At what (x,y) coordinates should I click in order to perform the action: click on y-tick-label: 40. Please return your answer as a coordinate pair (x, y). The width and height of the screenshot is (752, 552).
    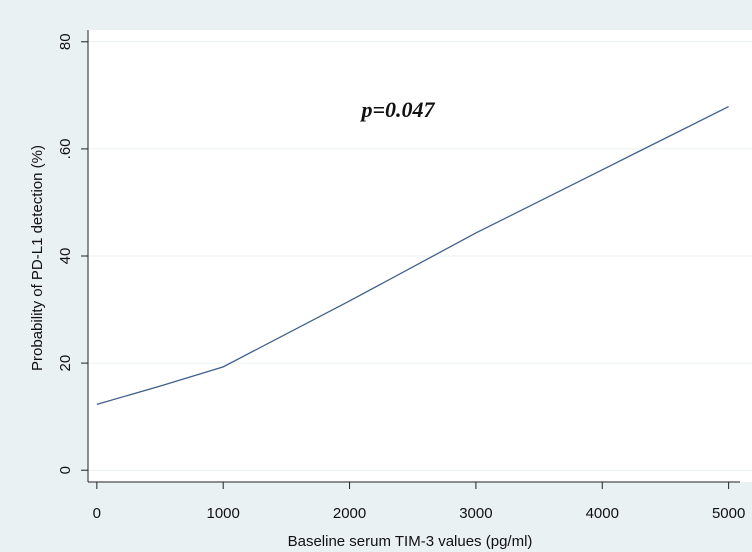
    Looking at the image, I should click on (65, 256).